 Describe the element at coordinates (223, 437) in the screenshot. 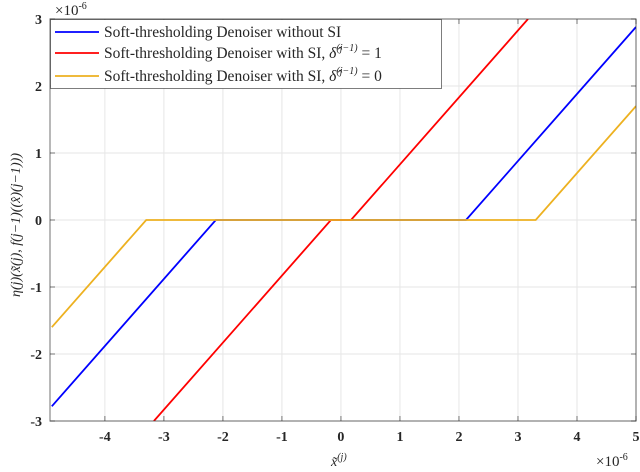

I see `x-tick-label: -2` at that location.